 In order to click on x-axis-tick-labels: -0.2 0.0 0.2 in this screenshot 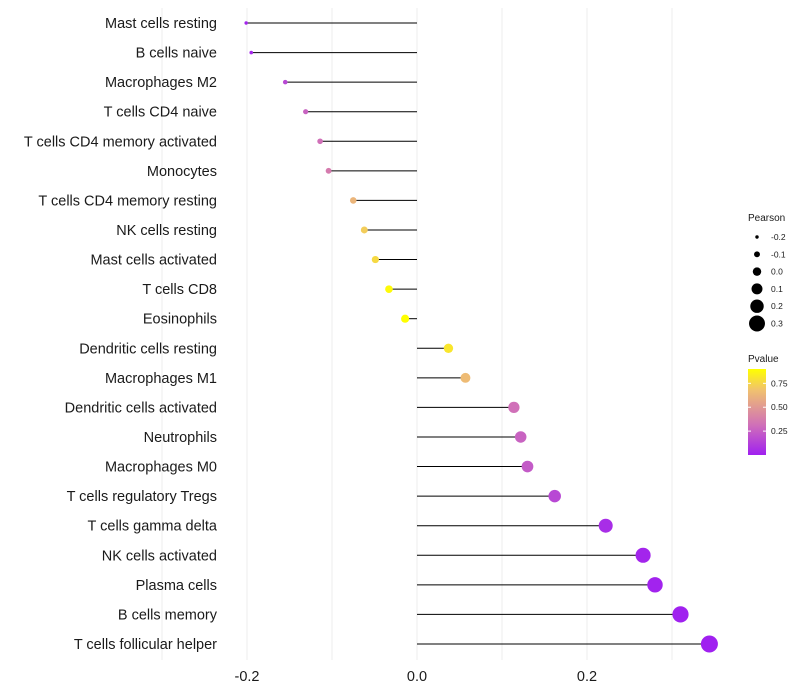, I will do `click(416, 677)`.